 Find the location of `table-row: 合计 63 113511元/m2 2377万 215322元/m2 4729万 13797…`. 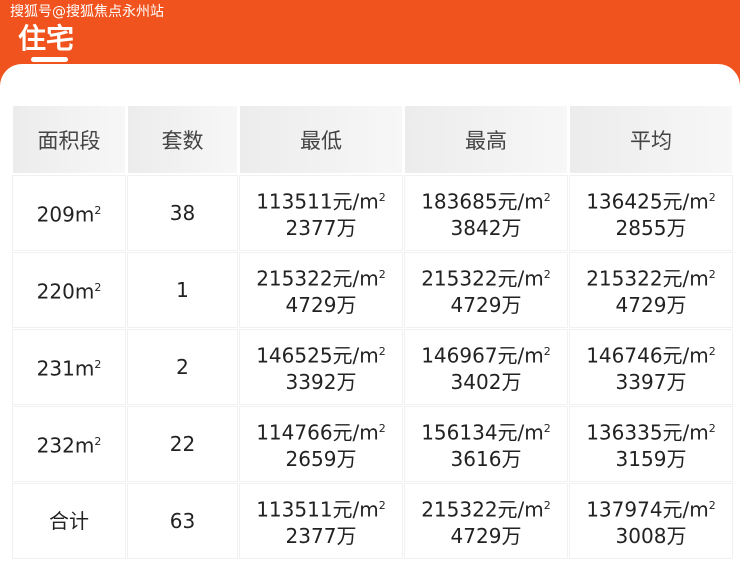

table-row: 合计 63 113511元/m2 2377万 215322元/m2 4729万 13797… is located at coordinates (372, 521).